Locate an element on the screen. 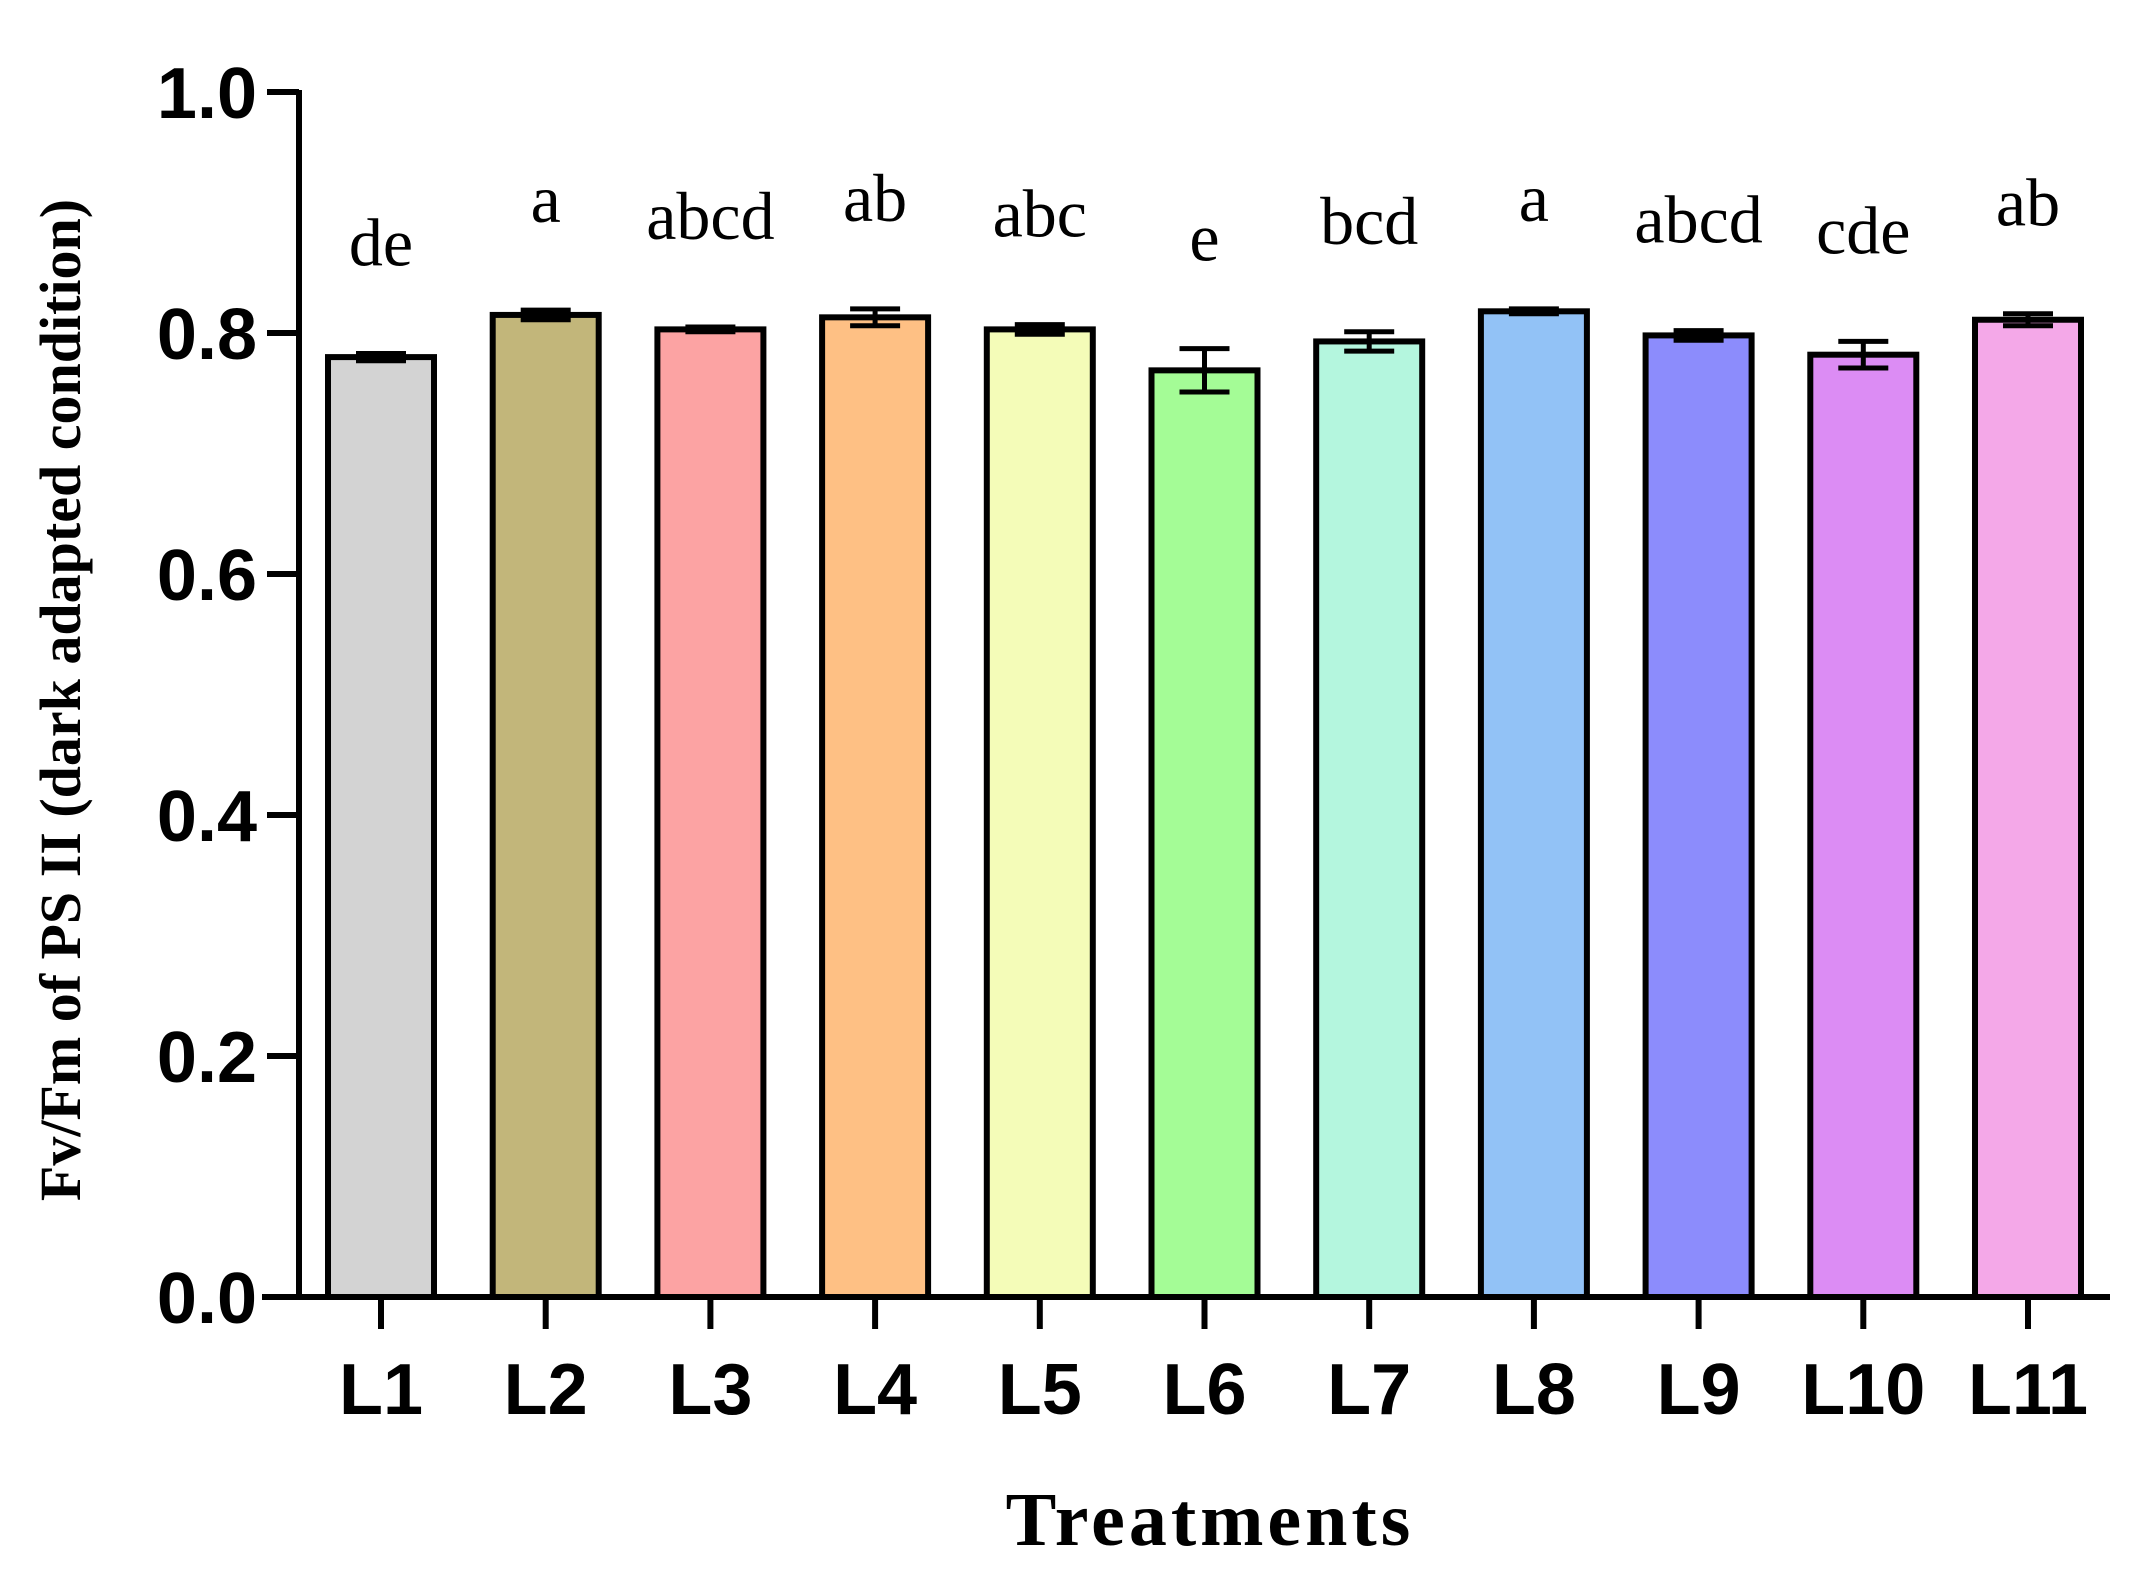 The image size is (2135, 1574). x-axis: L1 L2 L3 L4 L5 L6 L7 L8 L9 L10 L11 is located at coordinates (1186, 1362).